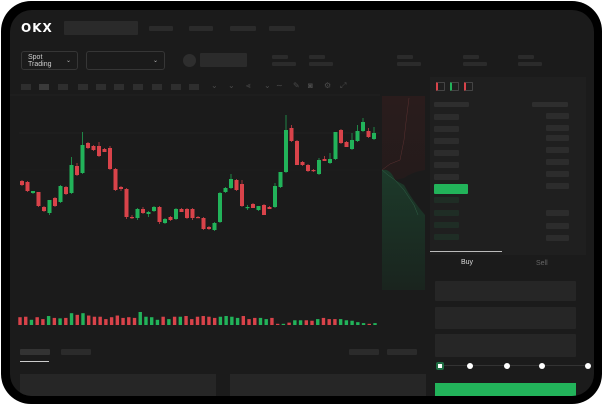  I want to click on buy-button, so click(505, 389).